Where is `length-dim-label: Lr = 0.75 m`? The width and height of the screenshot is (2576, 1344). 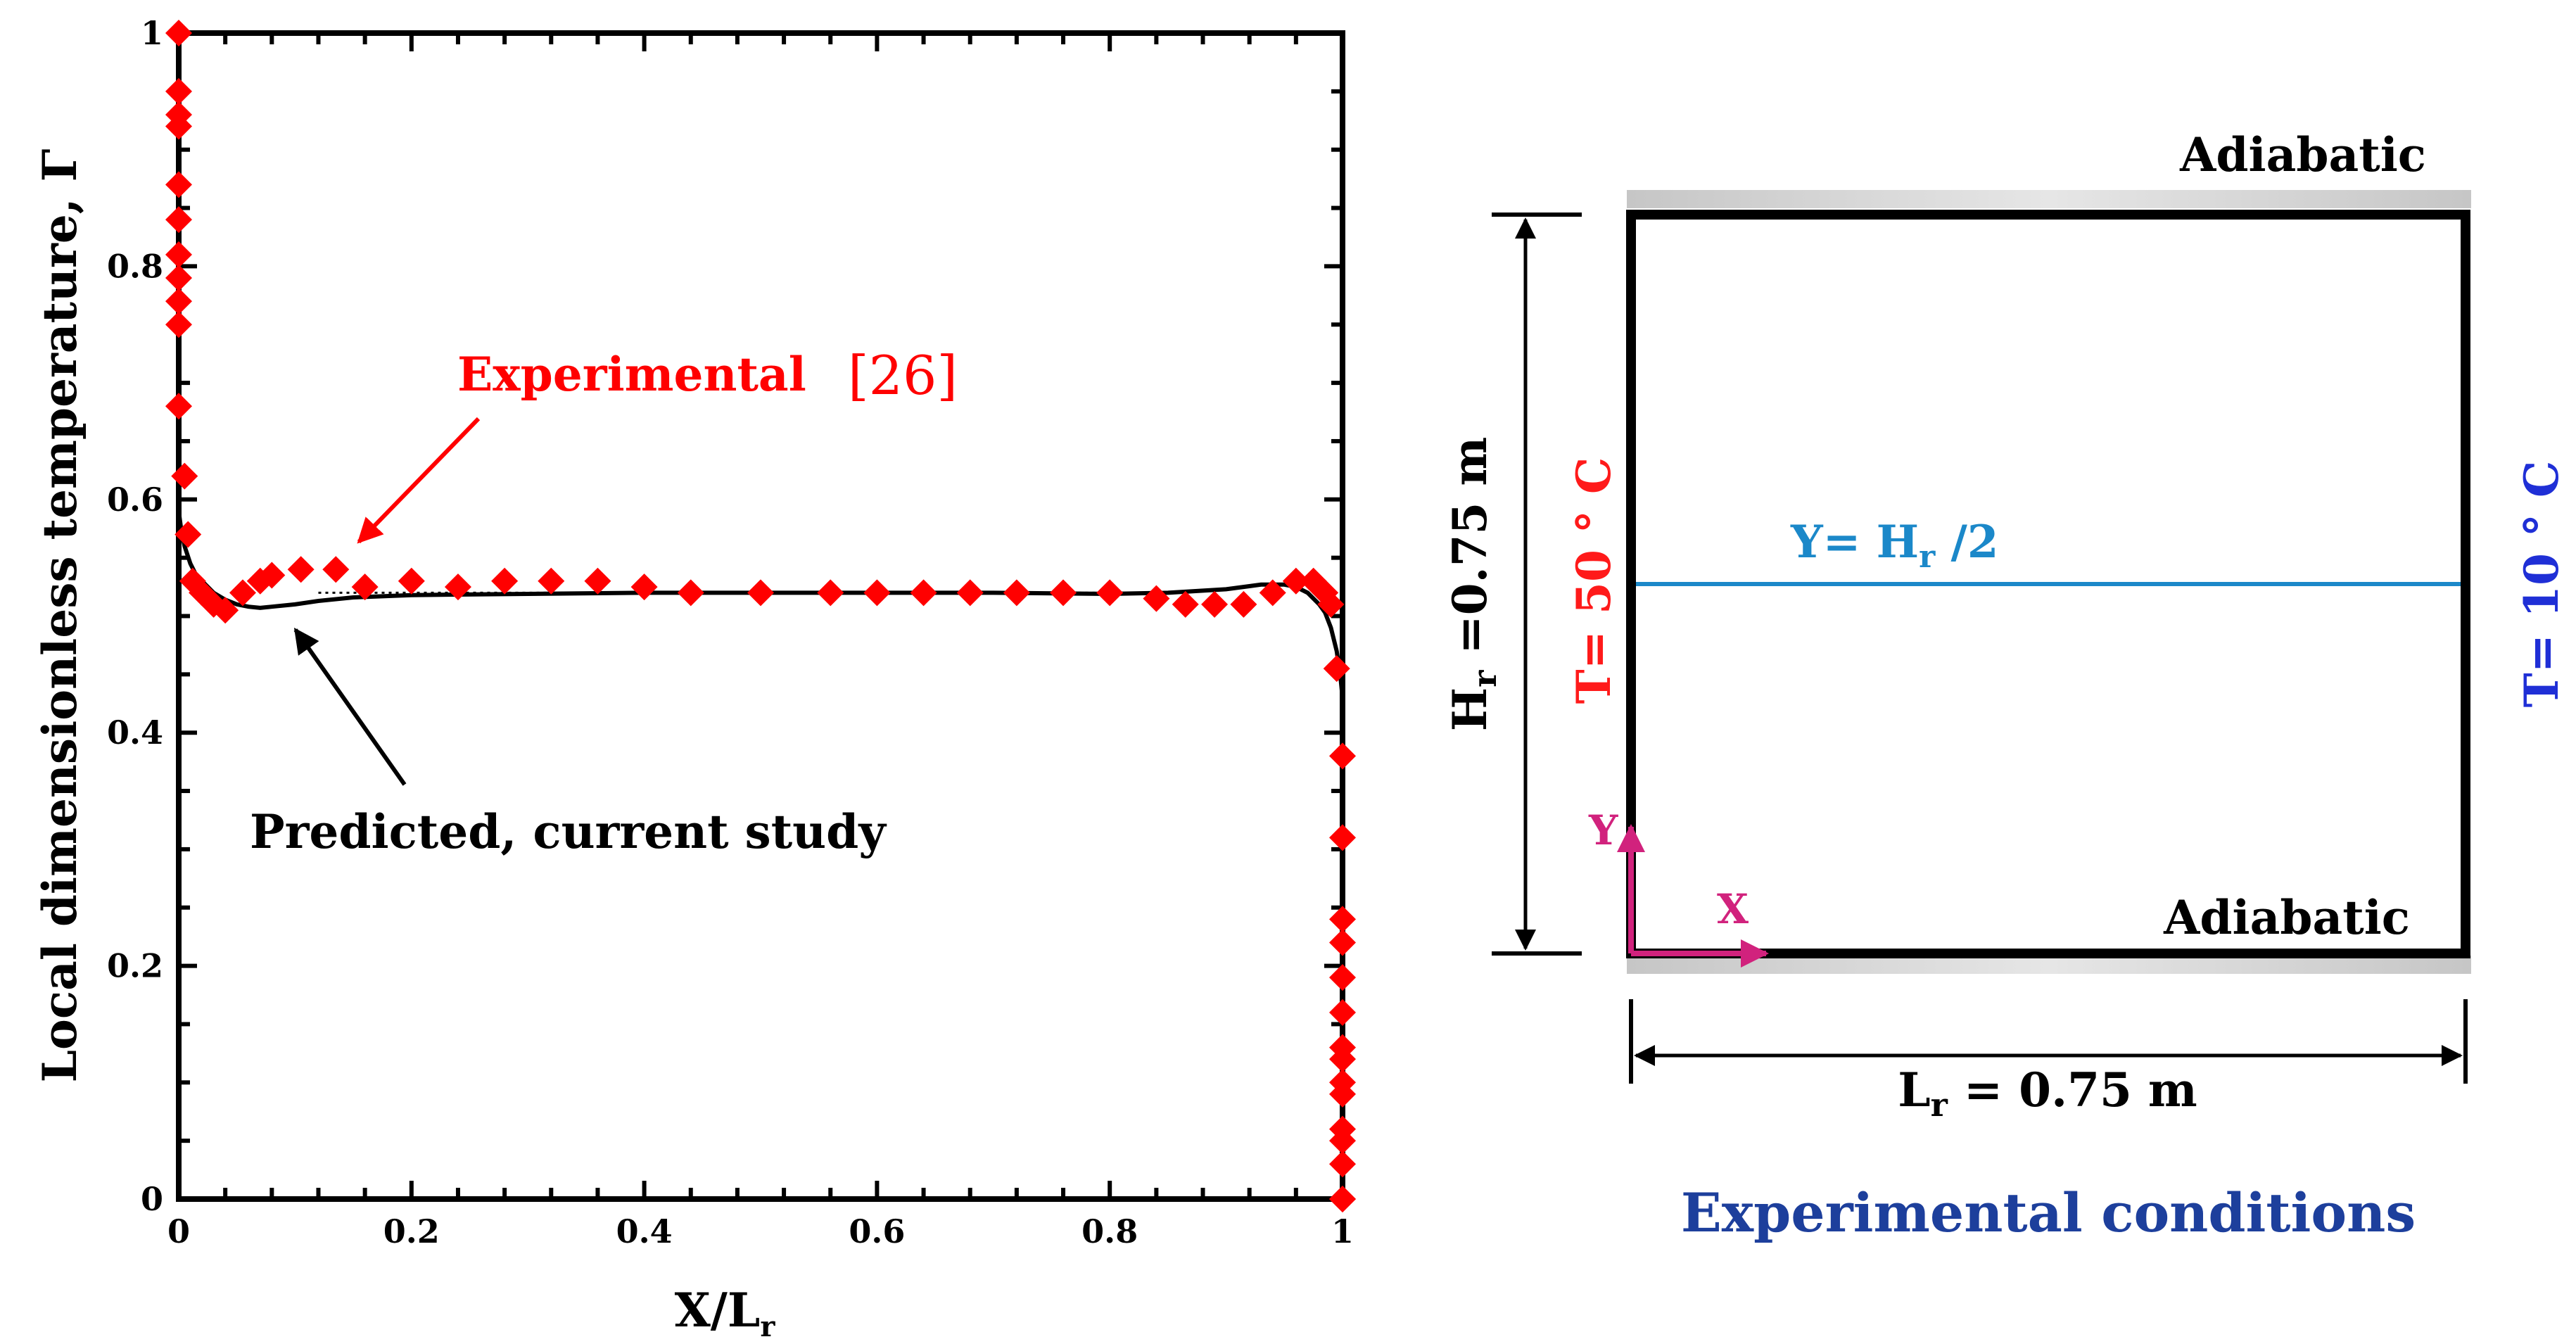
length-dim-label: Lr = 0.75 m is located at coordinates (2047, 1093).